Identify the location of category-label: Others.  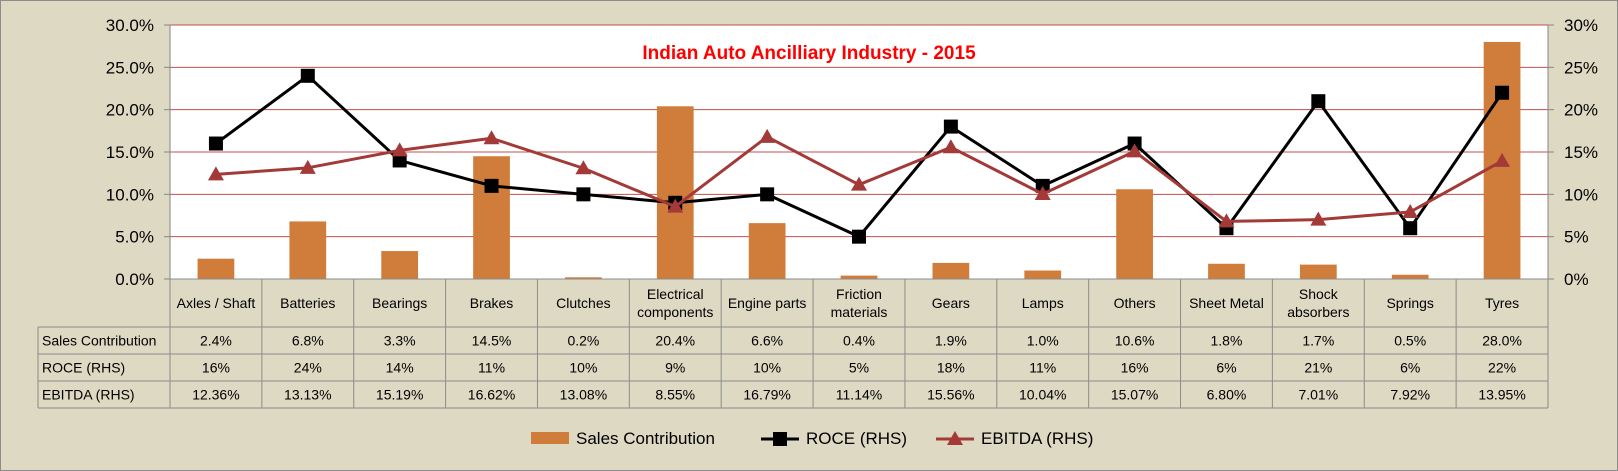
(1135, 303).